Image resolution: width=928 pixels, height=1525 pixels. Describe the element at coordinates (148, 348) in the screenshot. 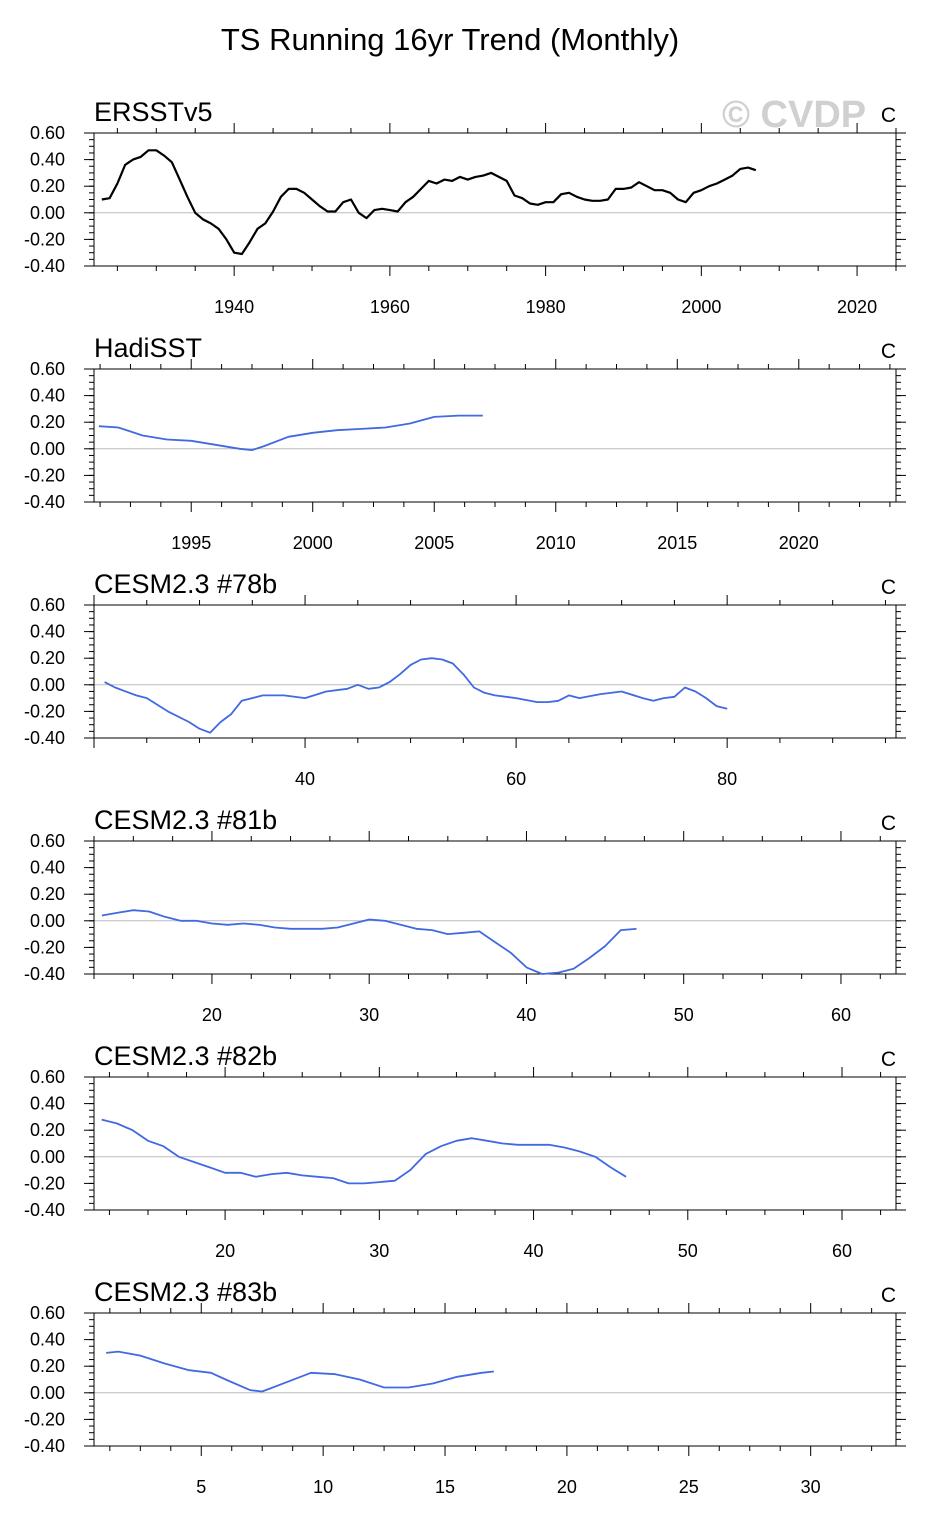

I see `panel-title: HadiSST` at that location.